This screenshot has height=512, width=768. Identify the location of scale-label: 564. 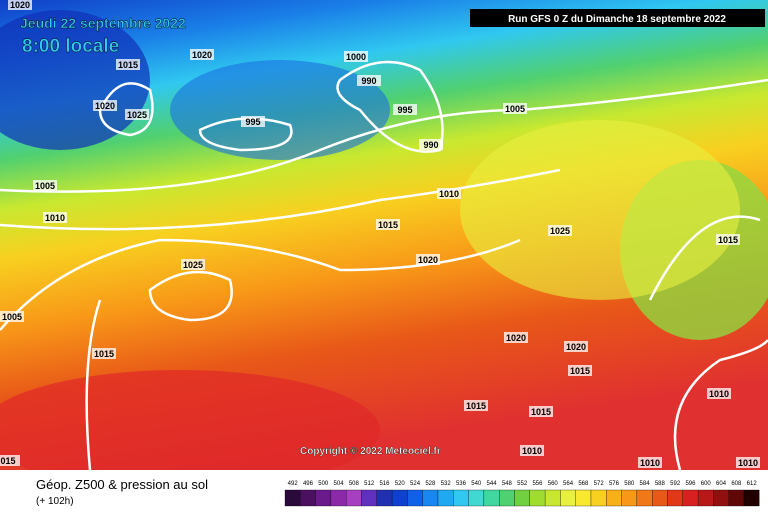
(568, 484).